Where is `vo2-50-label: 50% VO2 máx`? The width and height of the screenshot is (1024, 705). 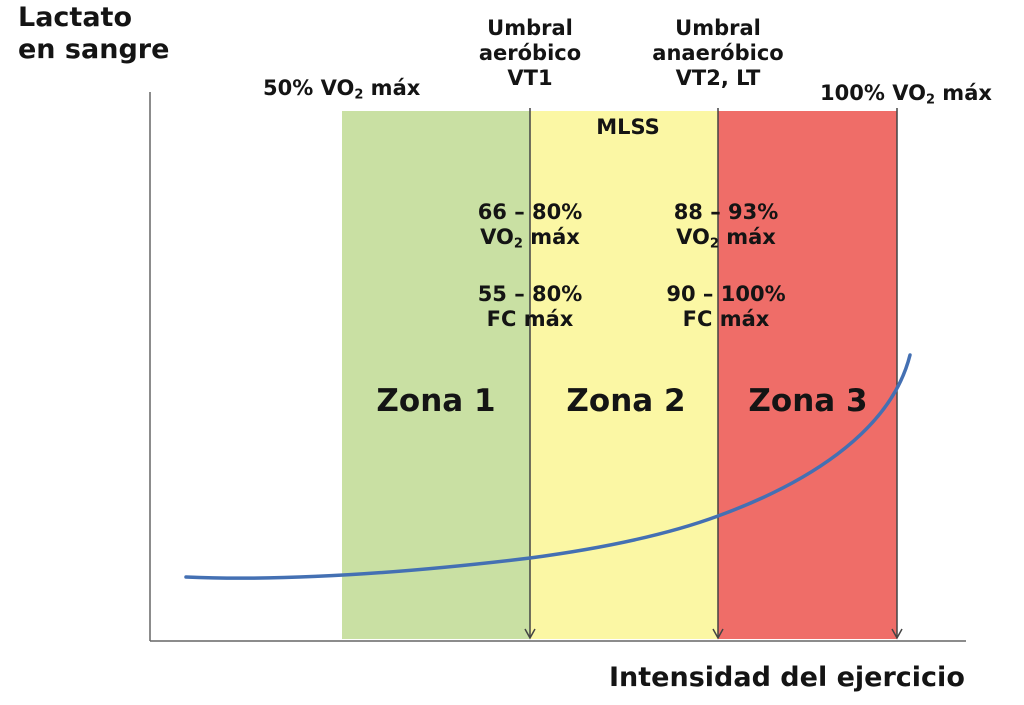
vo2-50-label: 50% VO2 máx is located at coordinates (342, 89).